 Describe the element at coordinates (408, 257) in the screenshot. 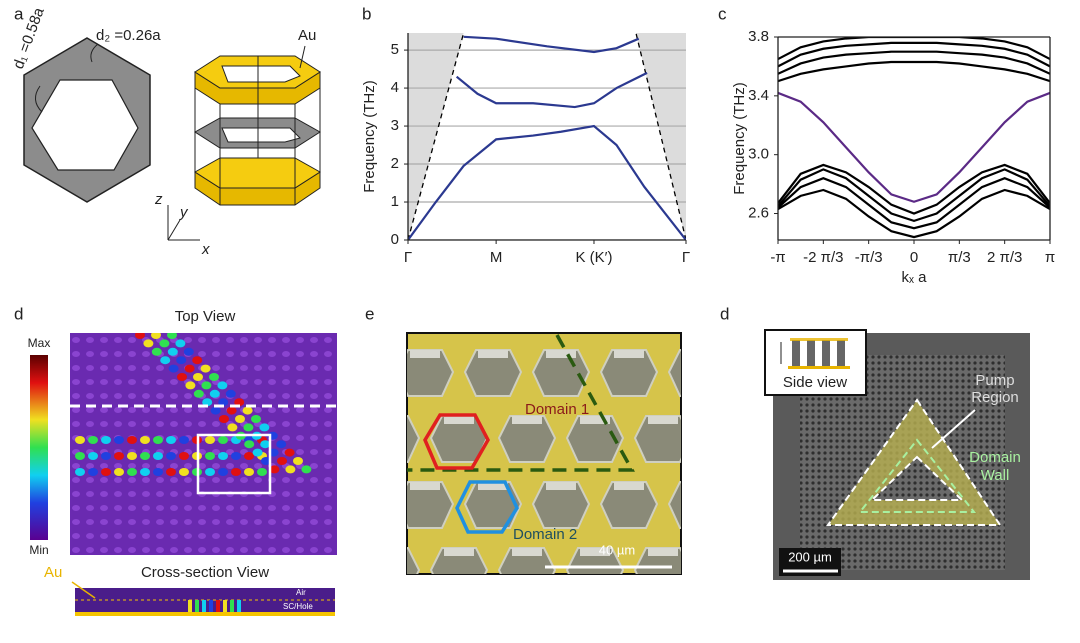

I see `x-tick-label: Γ` at that location.